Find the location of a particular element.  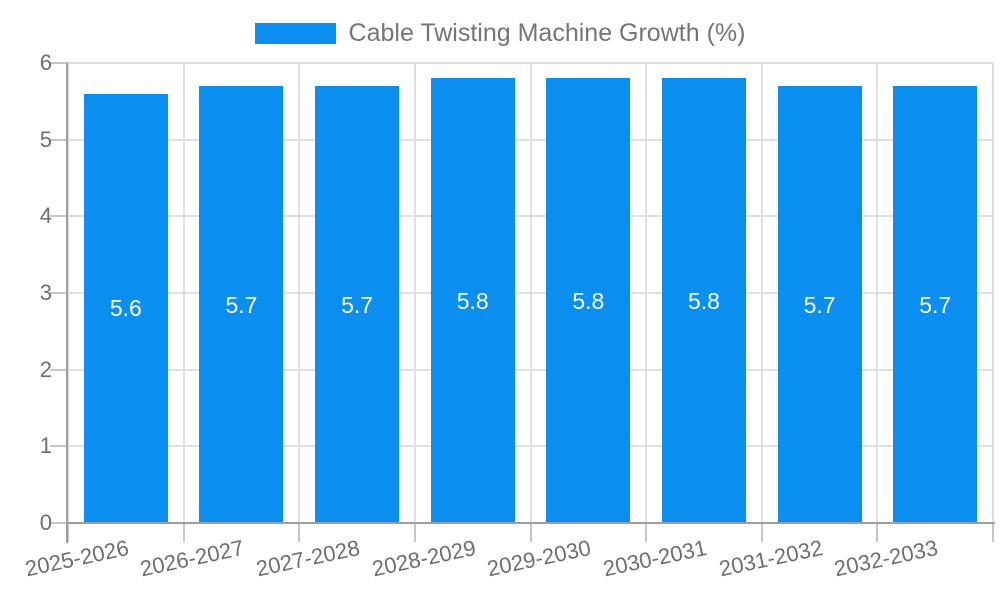

y-tick-label: 1 is located at coordinates (45, 446).